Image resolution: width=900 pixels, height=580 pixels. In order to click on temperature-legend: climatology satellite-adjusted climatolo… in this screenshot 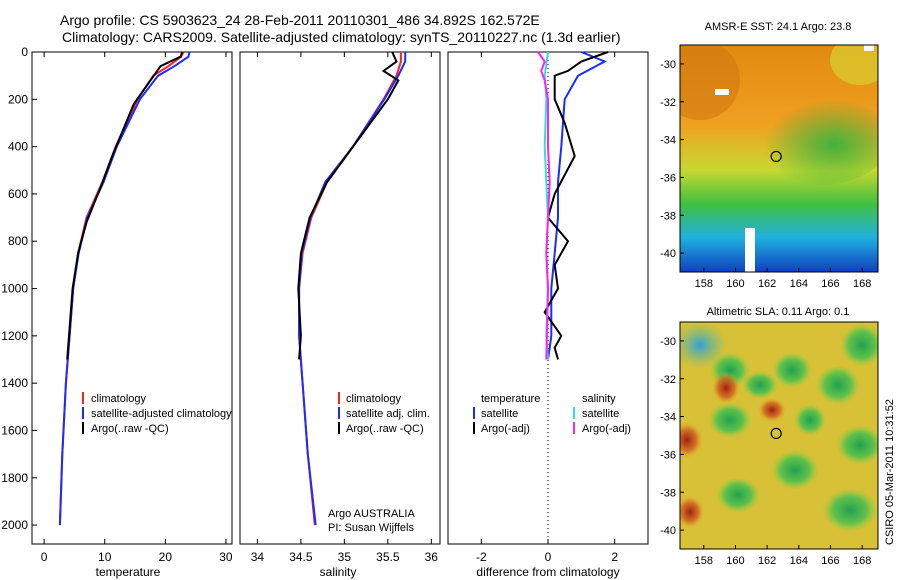, I will do `click(157, 413)`.